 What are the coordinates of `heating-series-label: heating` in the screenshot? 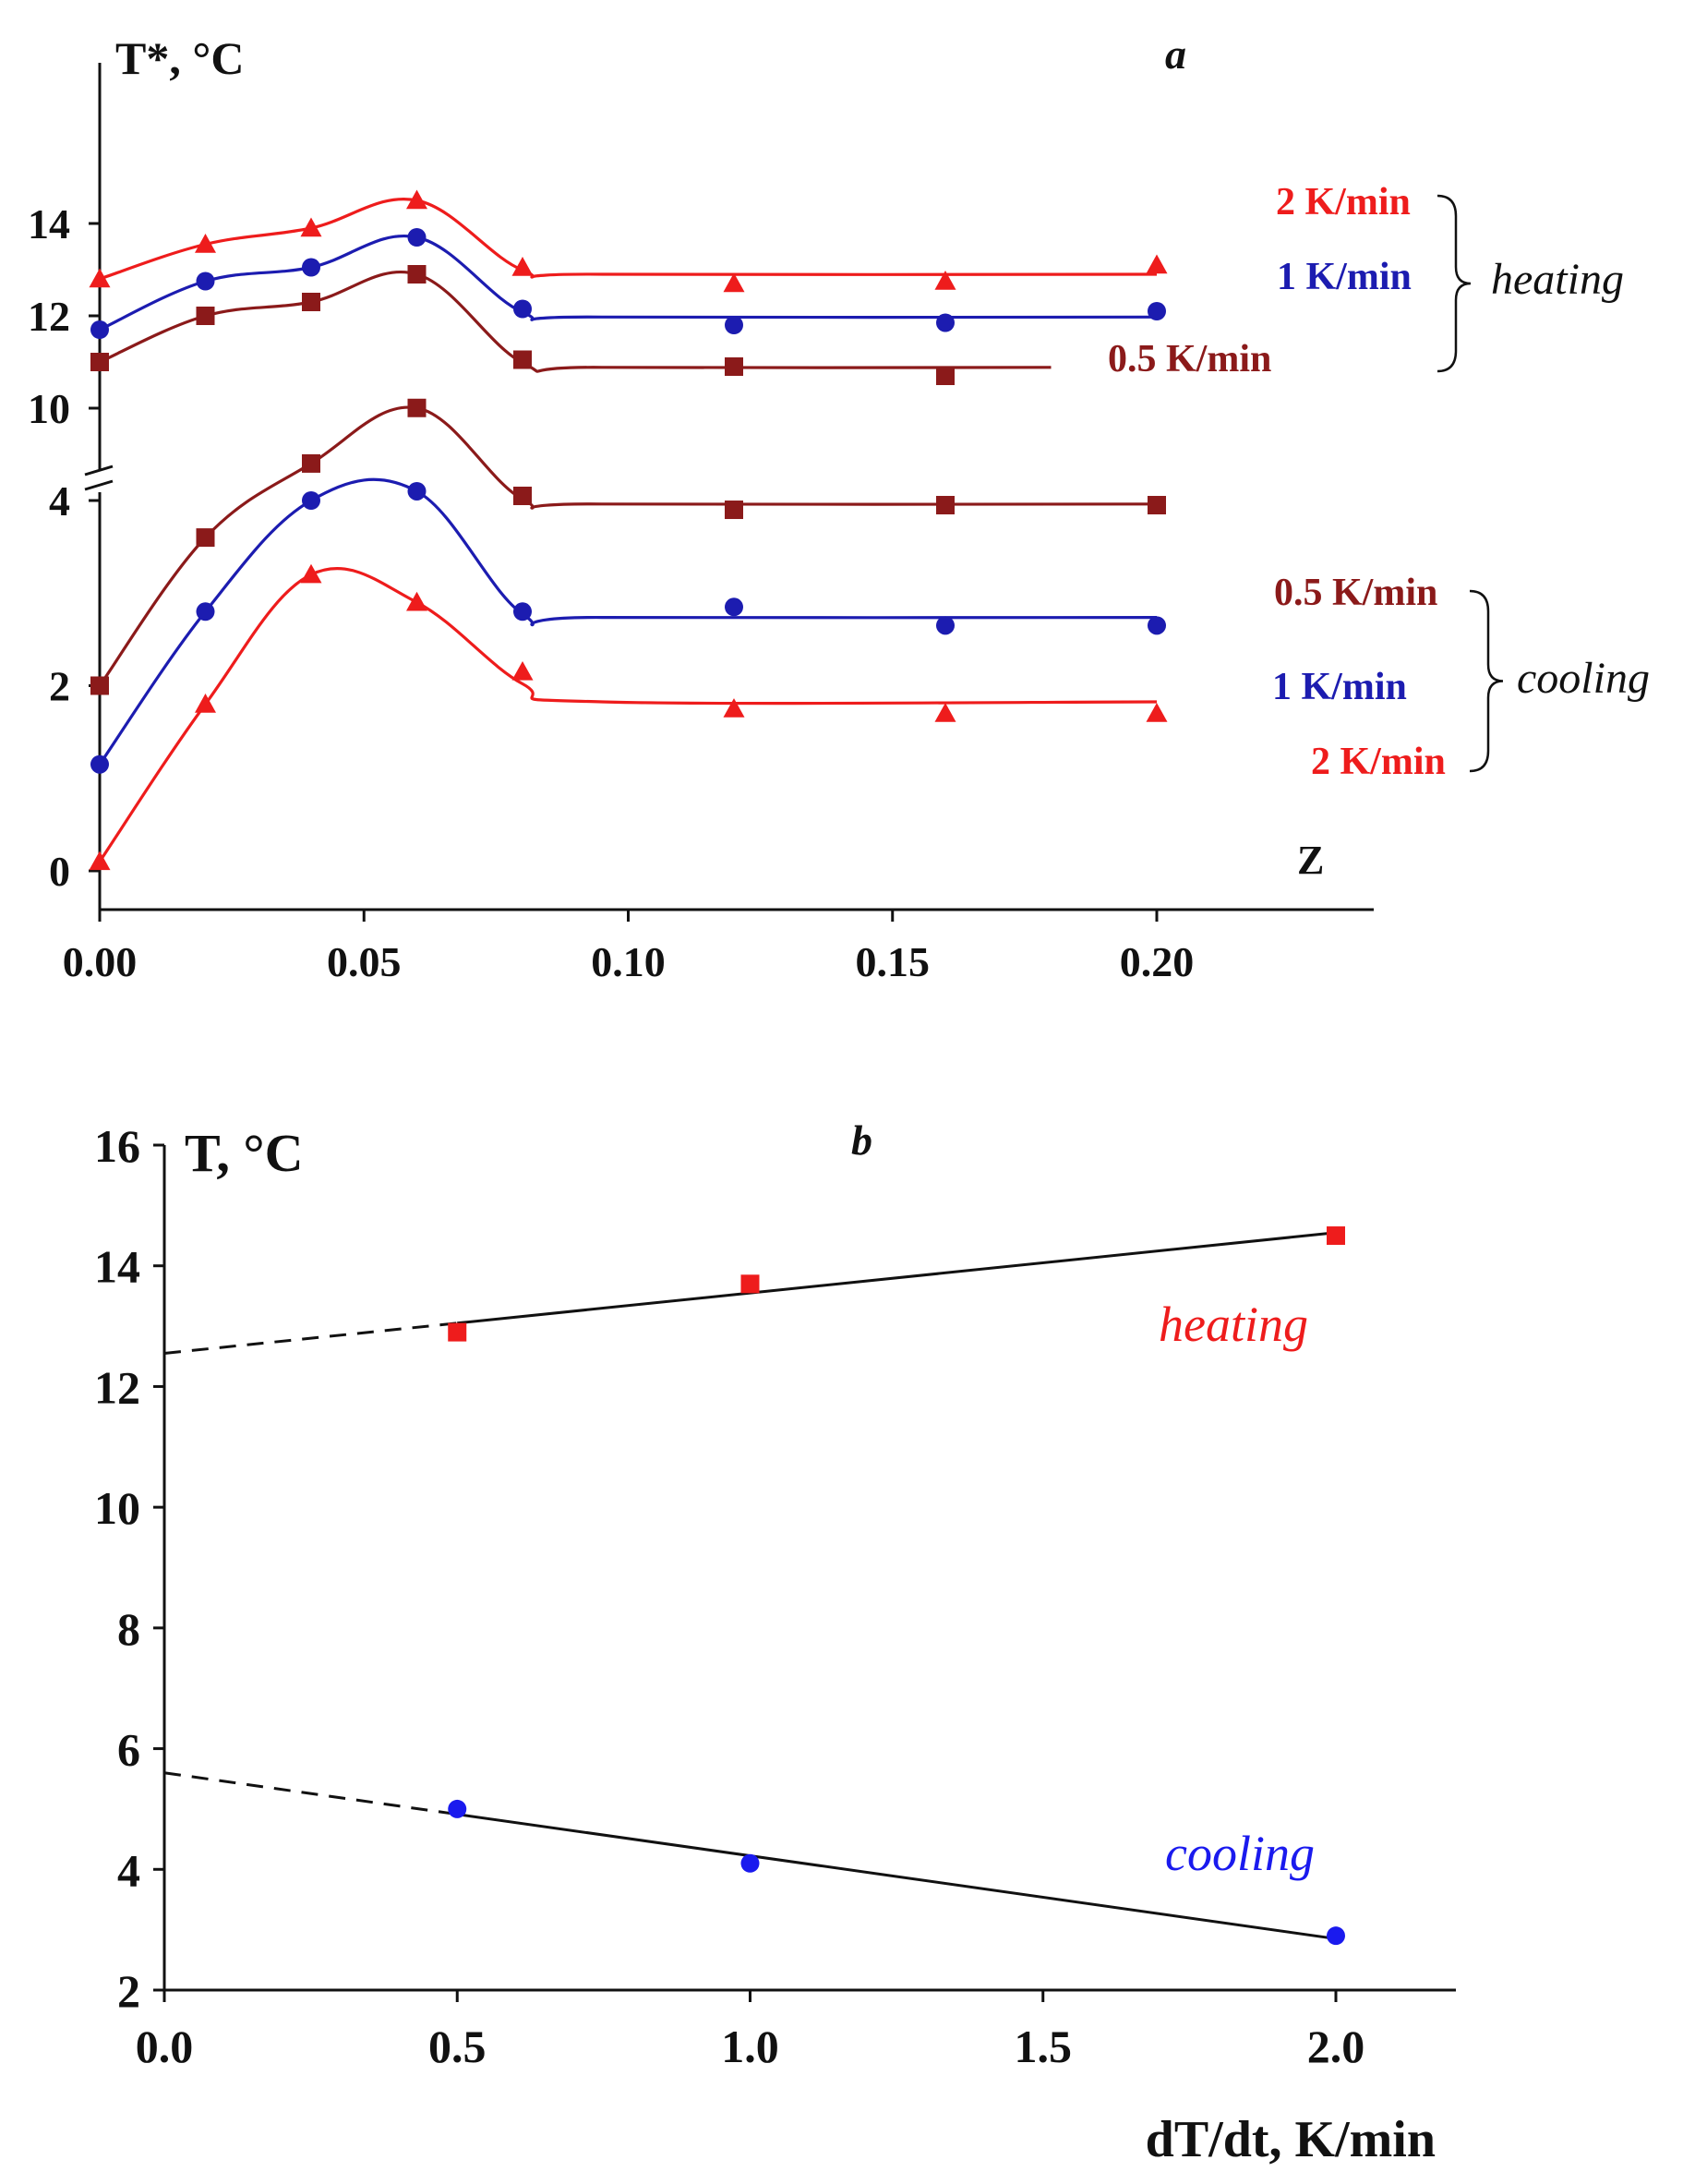 It's located at (1233, 1324).